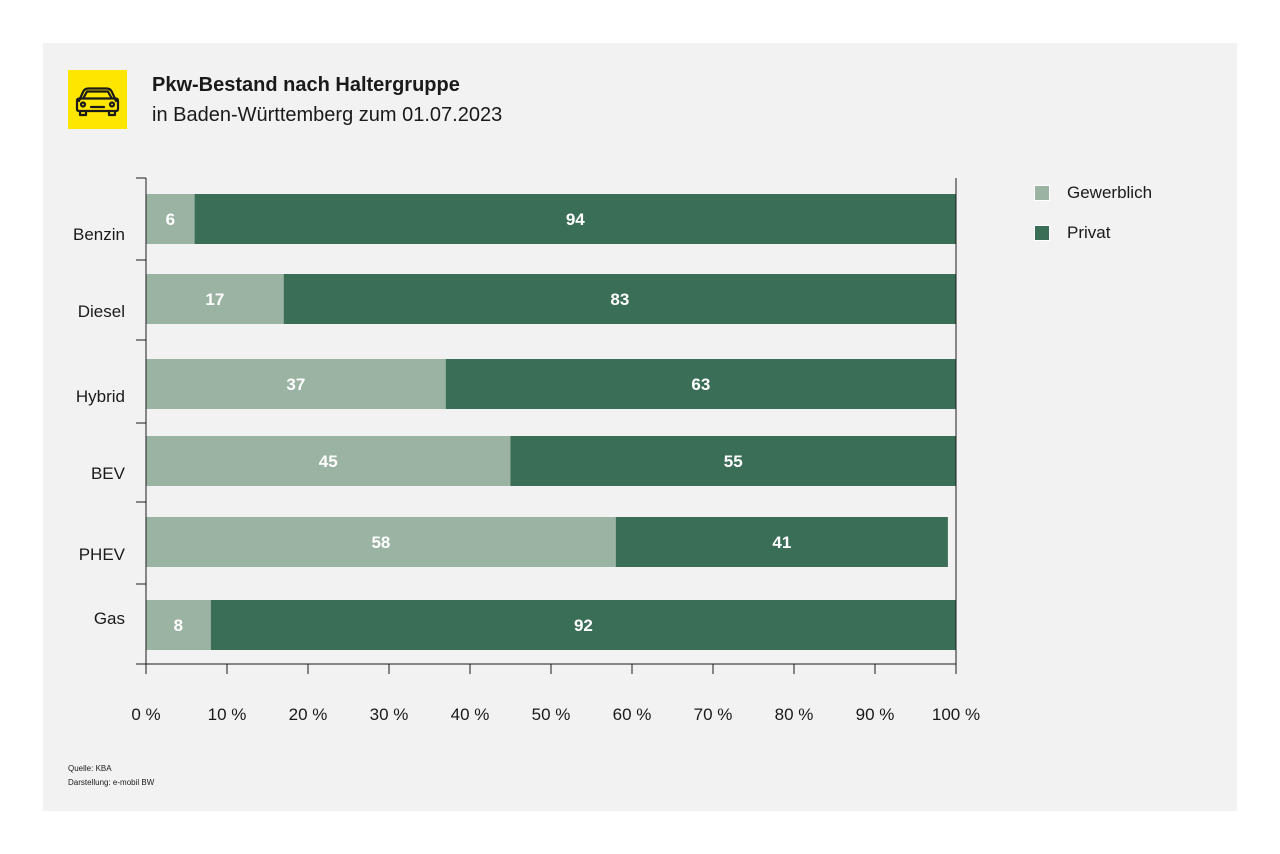 The height and width of the screenshot is (854, 1280). What do you see at coordinates (145, 714) in the screenshot?
I see `x-tick-label-0: 0 %` at bounding box center [145, 714].